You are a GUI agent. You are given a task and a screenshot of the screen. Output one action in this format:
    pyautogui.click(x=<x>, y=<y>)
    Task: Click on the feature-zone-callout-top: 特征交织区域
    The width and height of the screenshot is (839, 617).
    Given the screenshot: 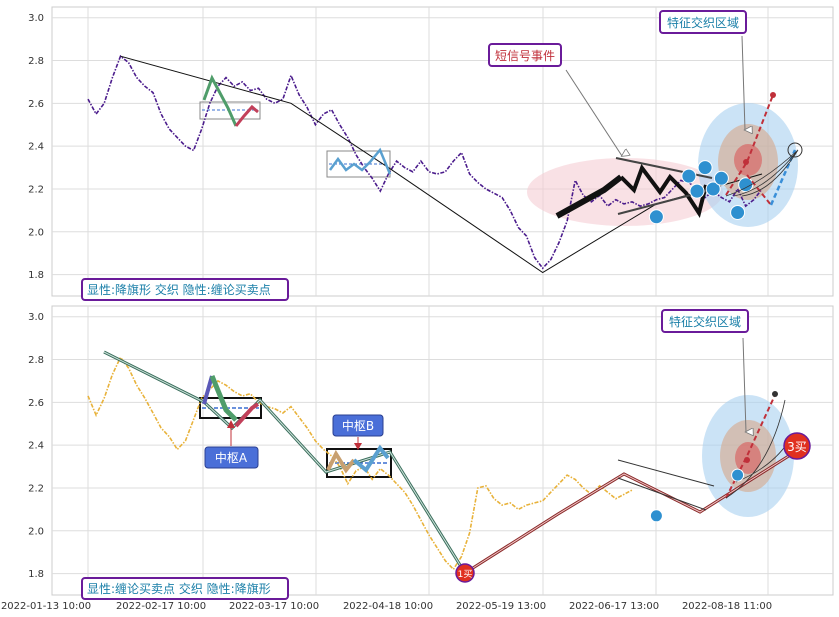 What is the action you would take?
    pyautogui.click(x=703, y=22)
    